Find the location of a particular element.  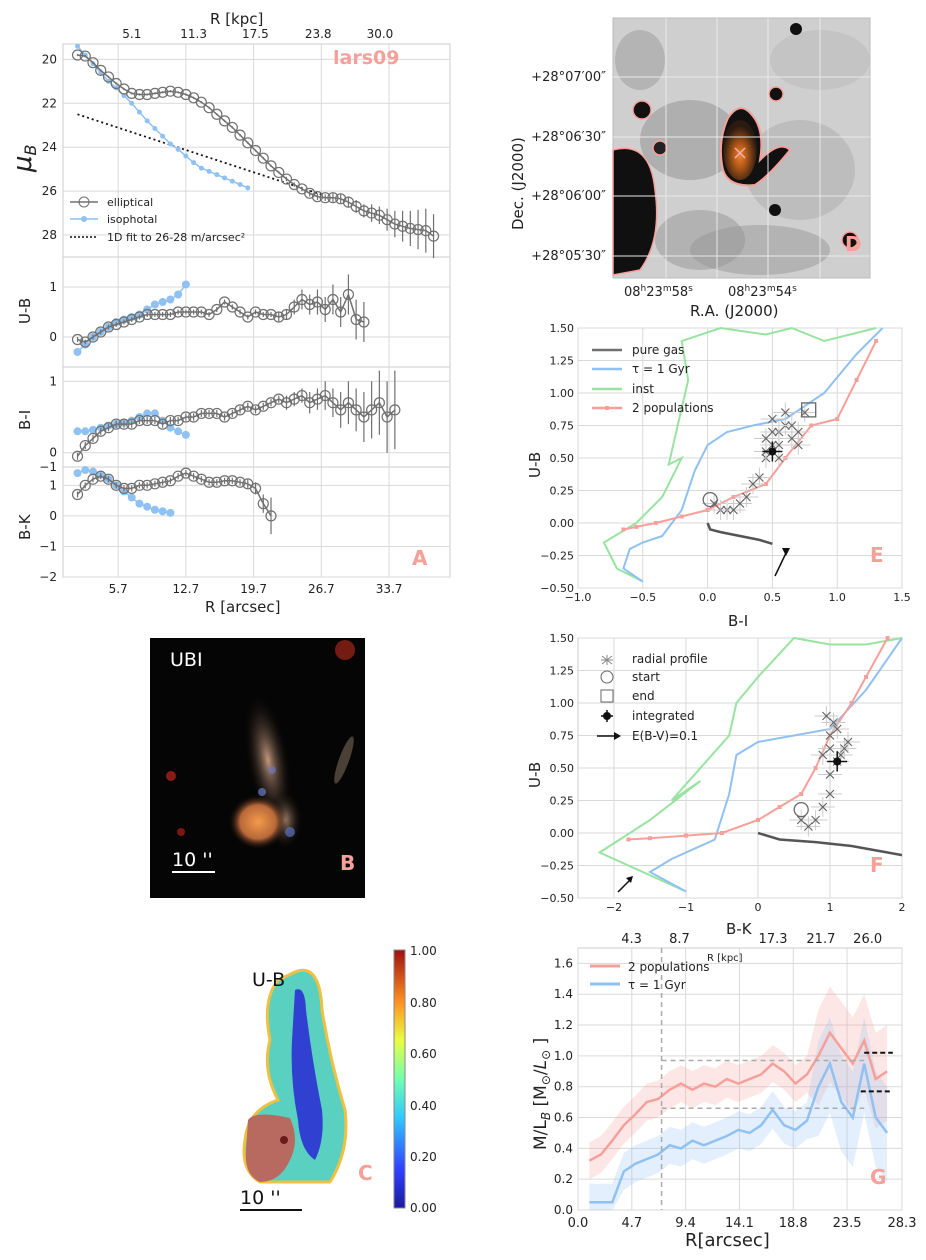

ub-ytick-0: 0 is located at coordinates (53, 337).